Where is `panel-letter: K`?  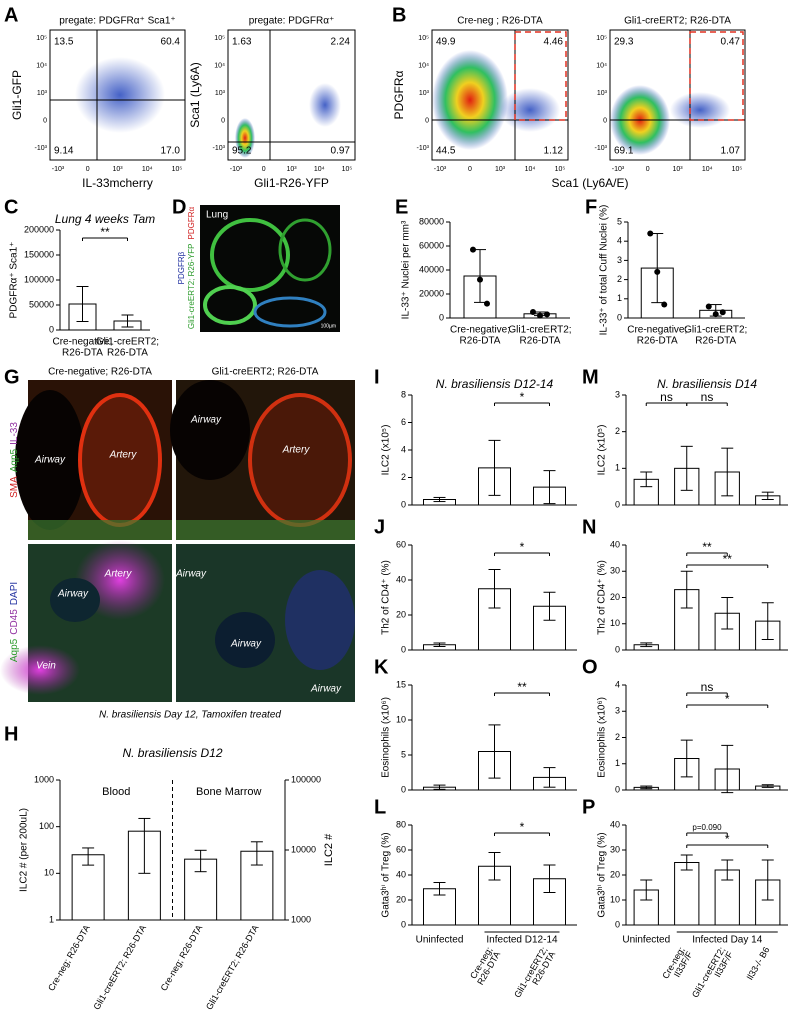 panel-letter: K is located at coordinates (381, 667).